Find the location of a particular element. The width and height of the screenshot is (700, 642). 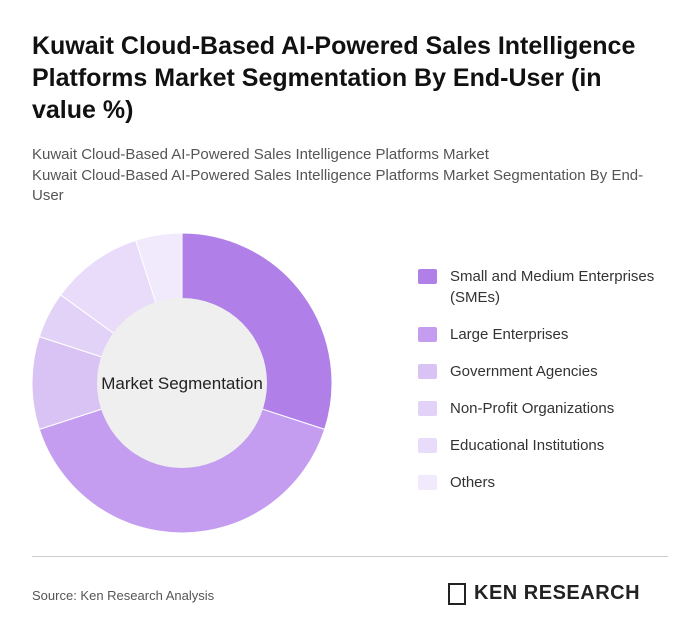

legend-item: Government Agencies is located at coordinates (543, 371).